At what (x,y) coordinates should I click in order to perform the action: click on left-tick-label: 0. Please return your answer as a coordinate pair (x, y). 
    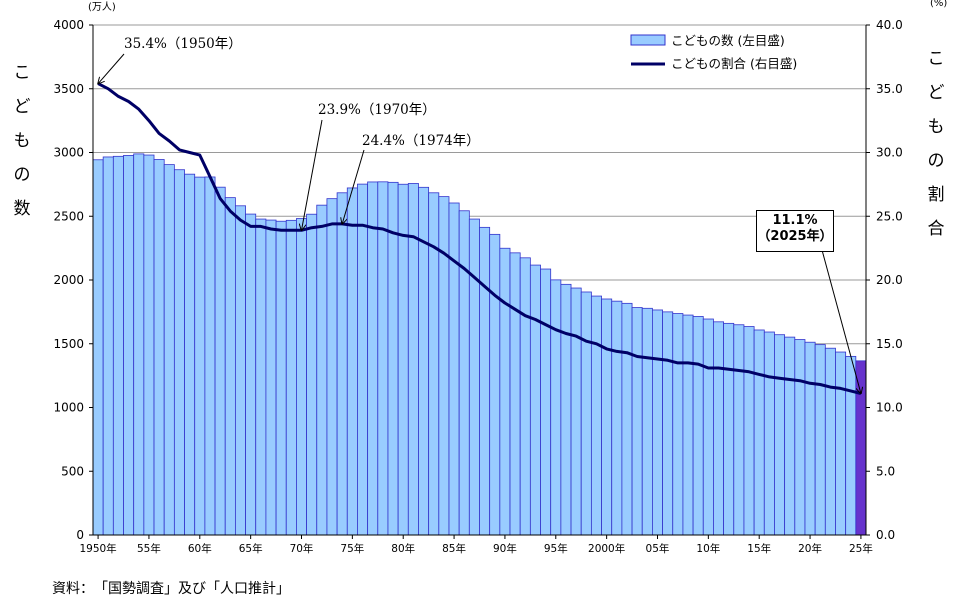
    Looking at the image, I should click on (80, 535).